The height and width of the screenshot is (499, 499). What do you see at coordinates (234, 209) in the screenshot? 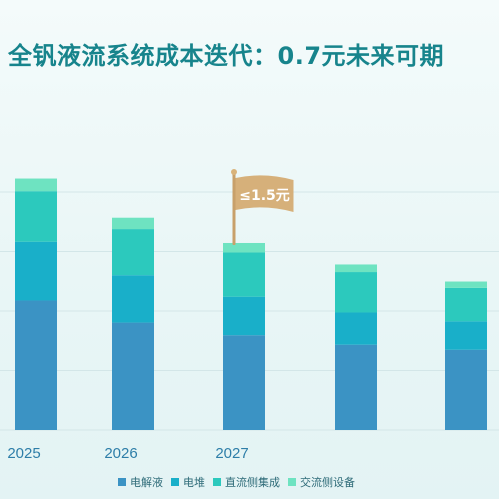
I see `flag-pole` at bounding box center [234, 209].